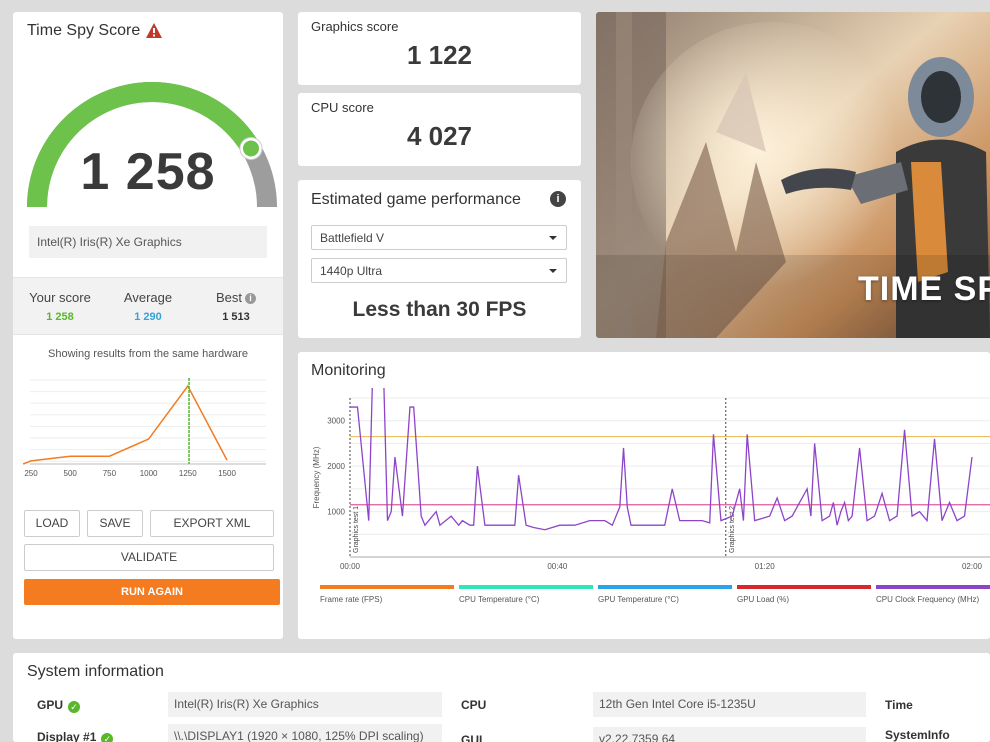 Image resolution: width=990 pixels, height=742 pixels. Describe the element at coordinates (336, 421) in the screenshot. I see `y-tick-label: 3000` at that location.